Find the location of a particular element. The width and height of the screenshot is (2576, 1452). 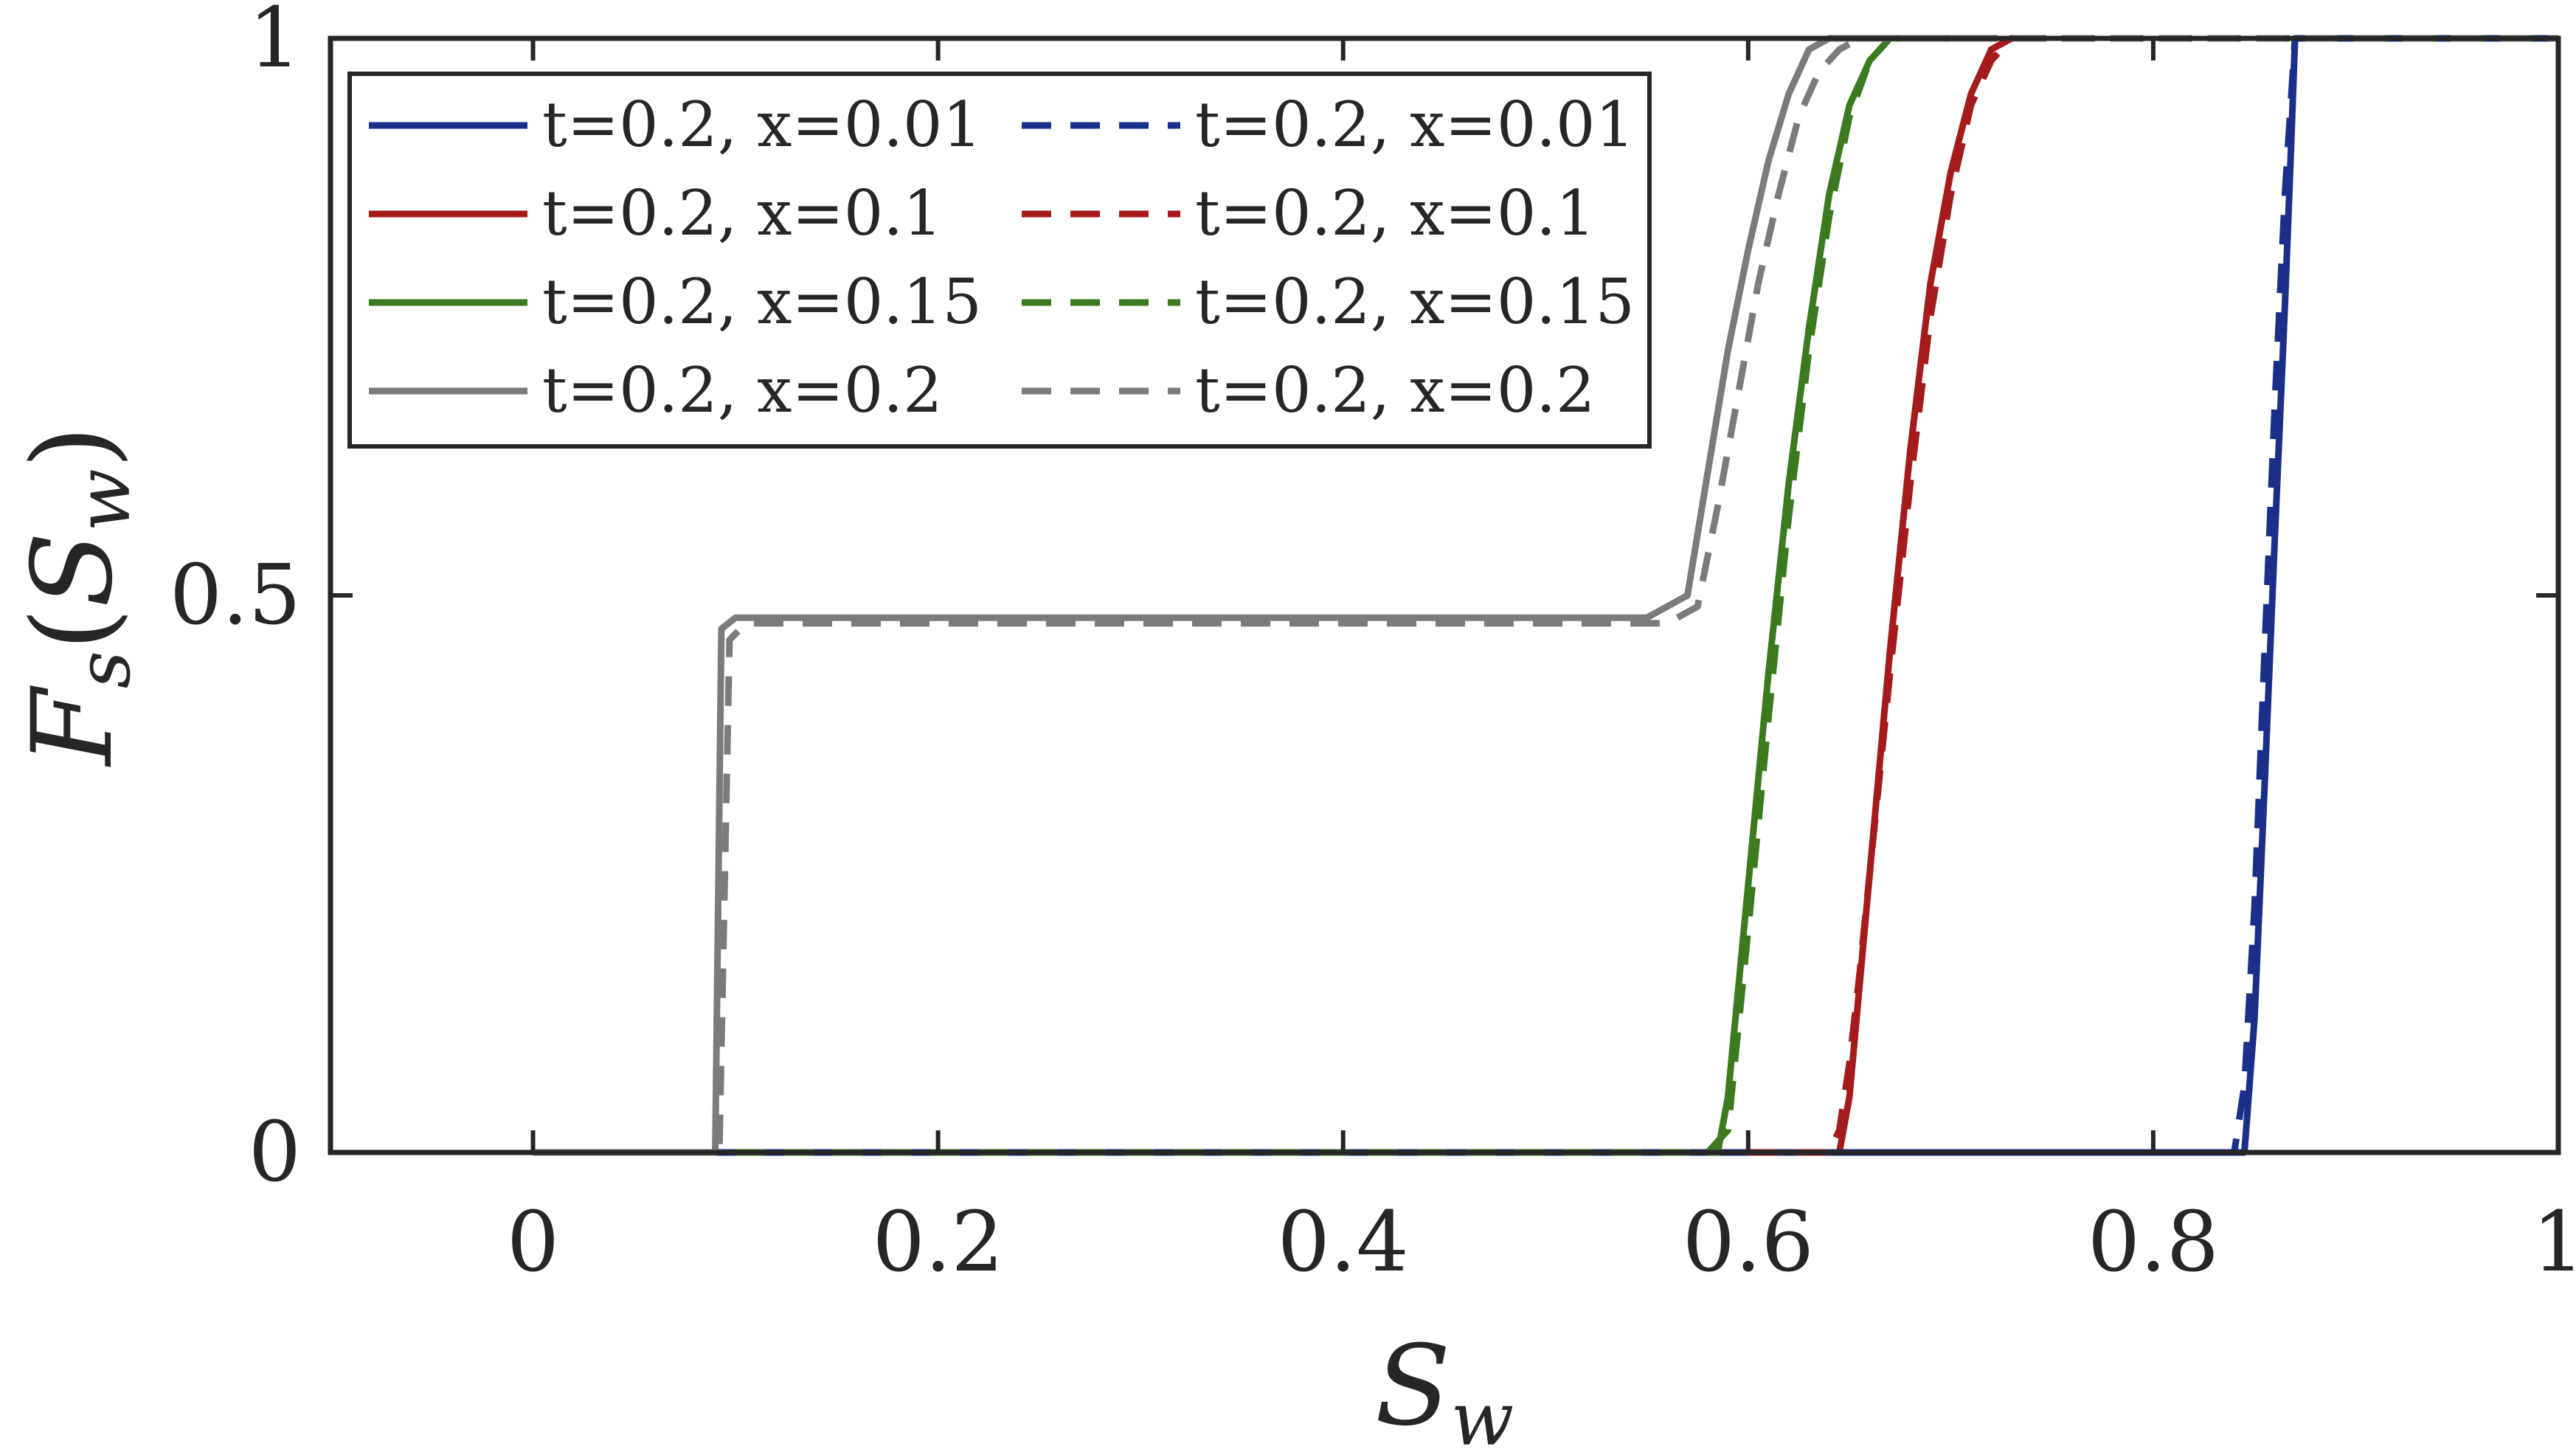

y-tick-label: 1 is located at coordinates (275, 43).